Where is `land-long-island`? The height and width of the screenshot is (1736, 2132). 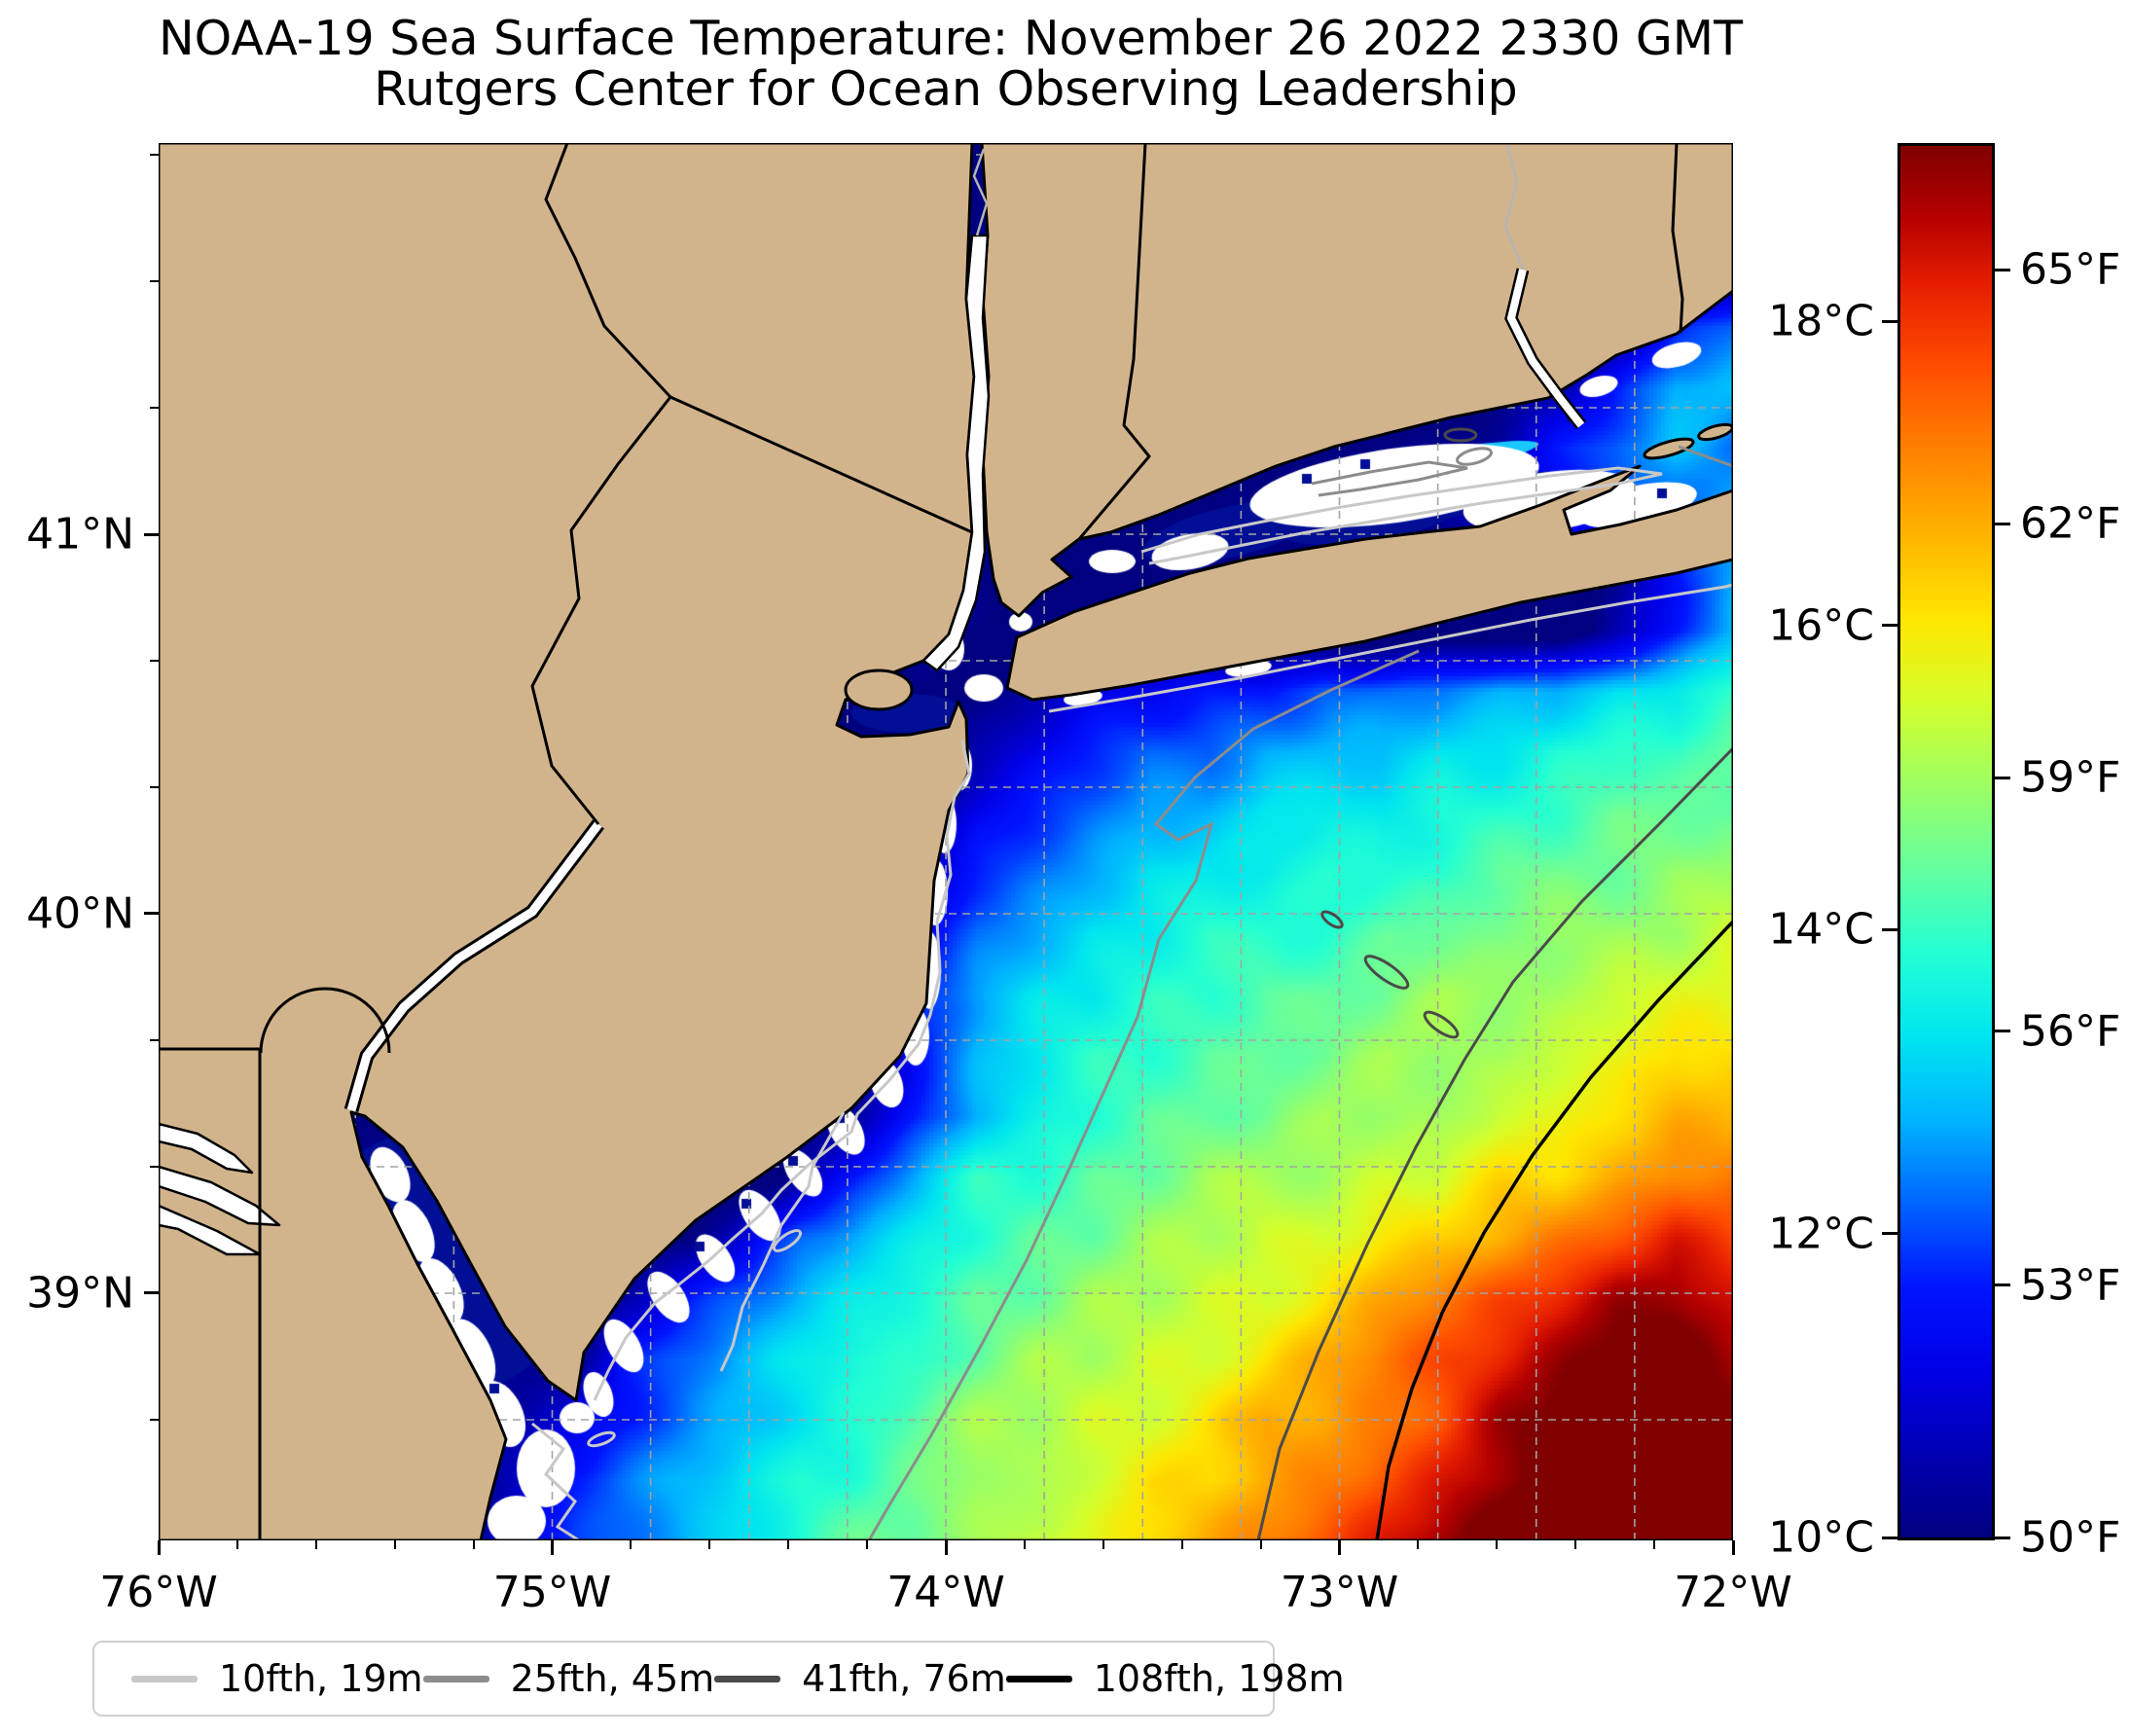 land-long-island is located at coordinates (1369, 583).